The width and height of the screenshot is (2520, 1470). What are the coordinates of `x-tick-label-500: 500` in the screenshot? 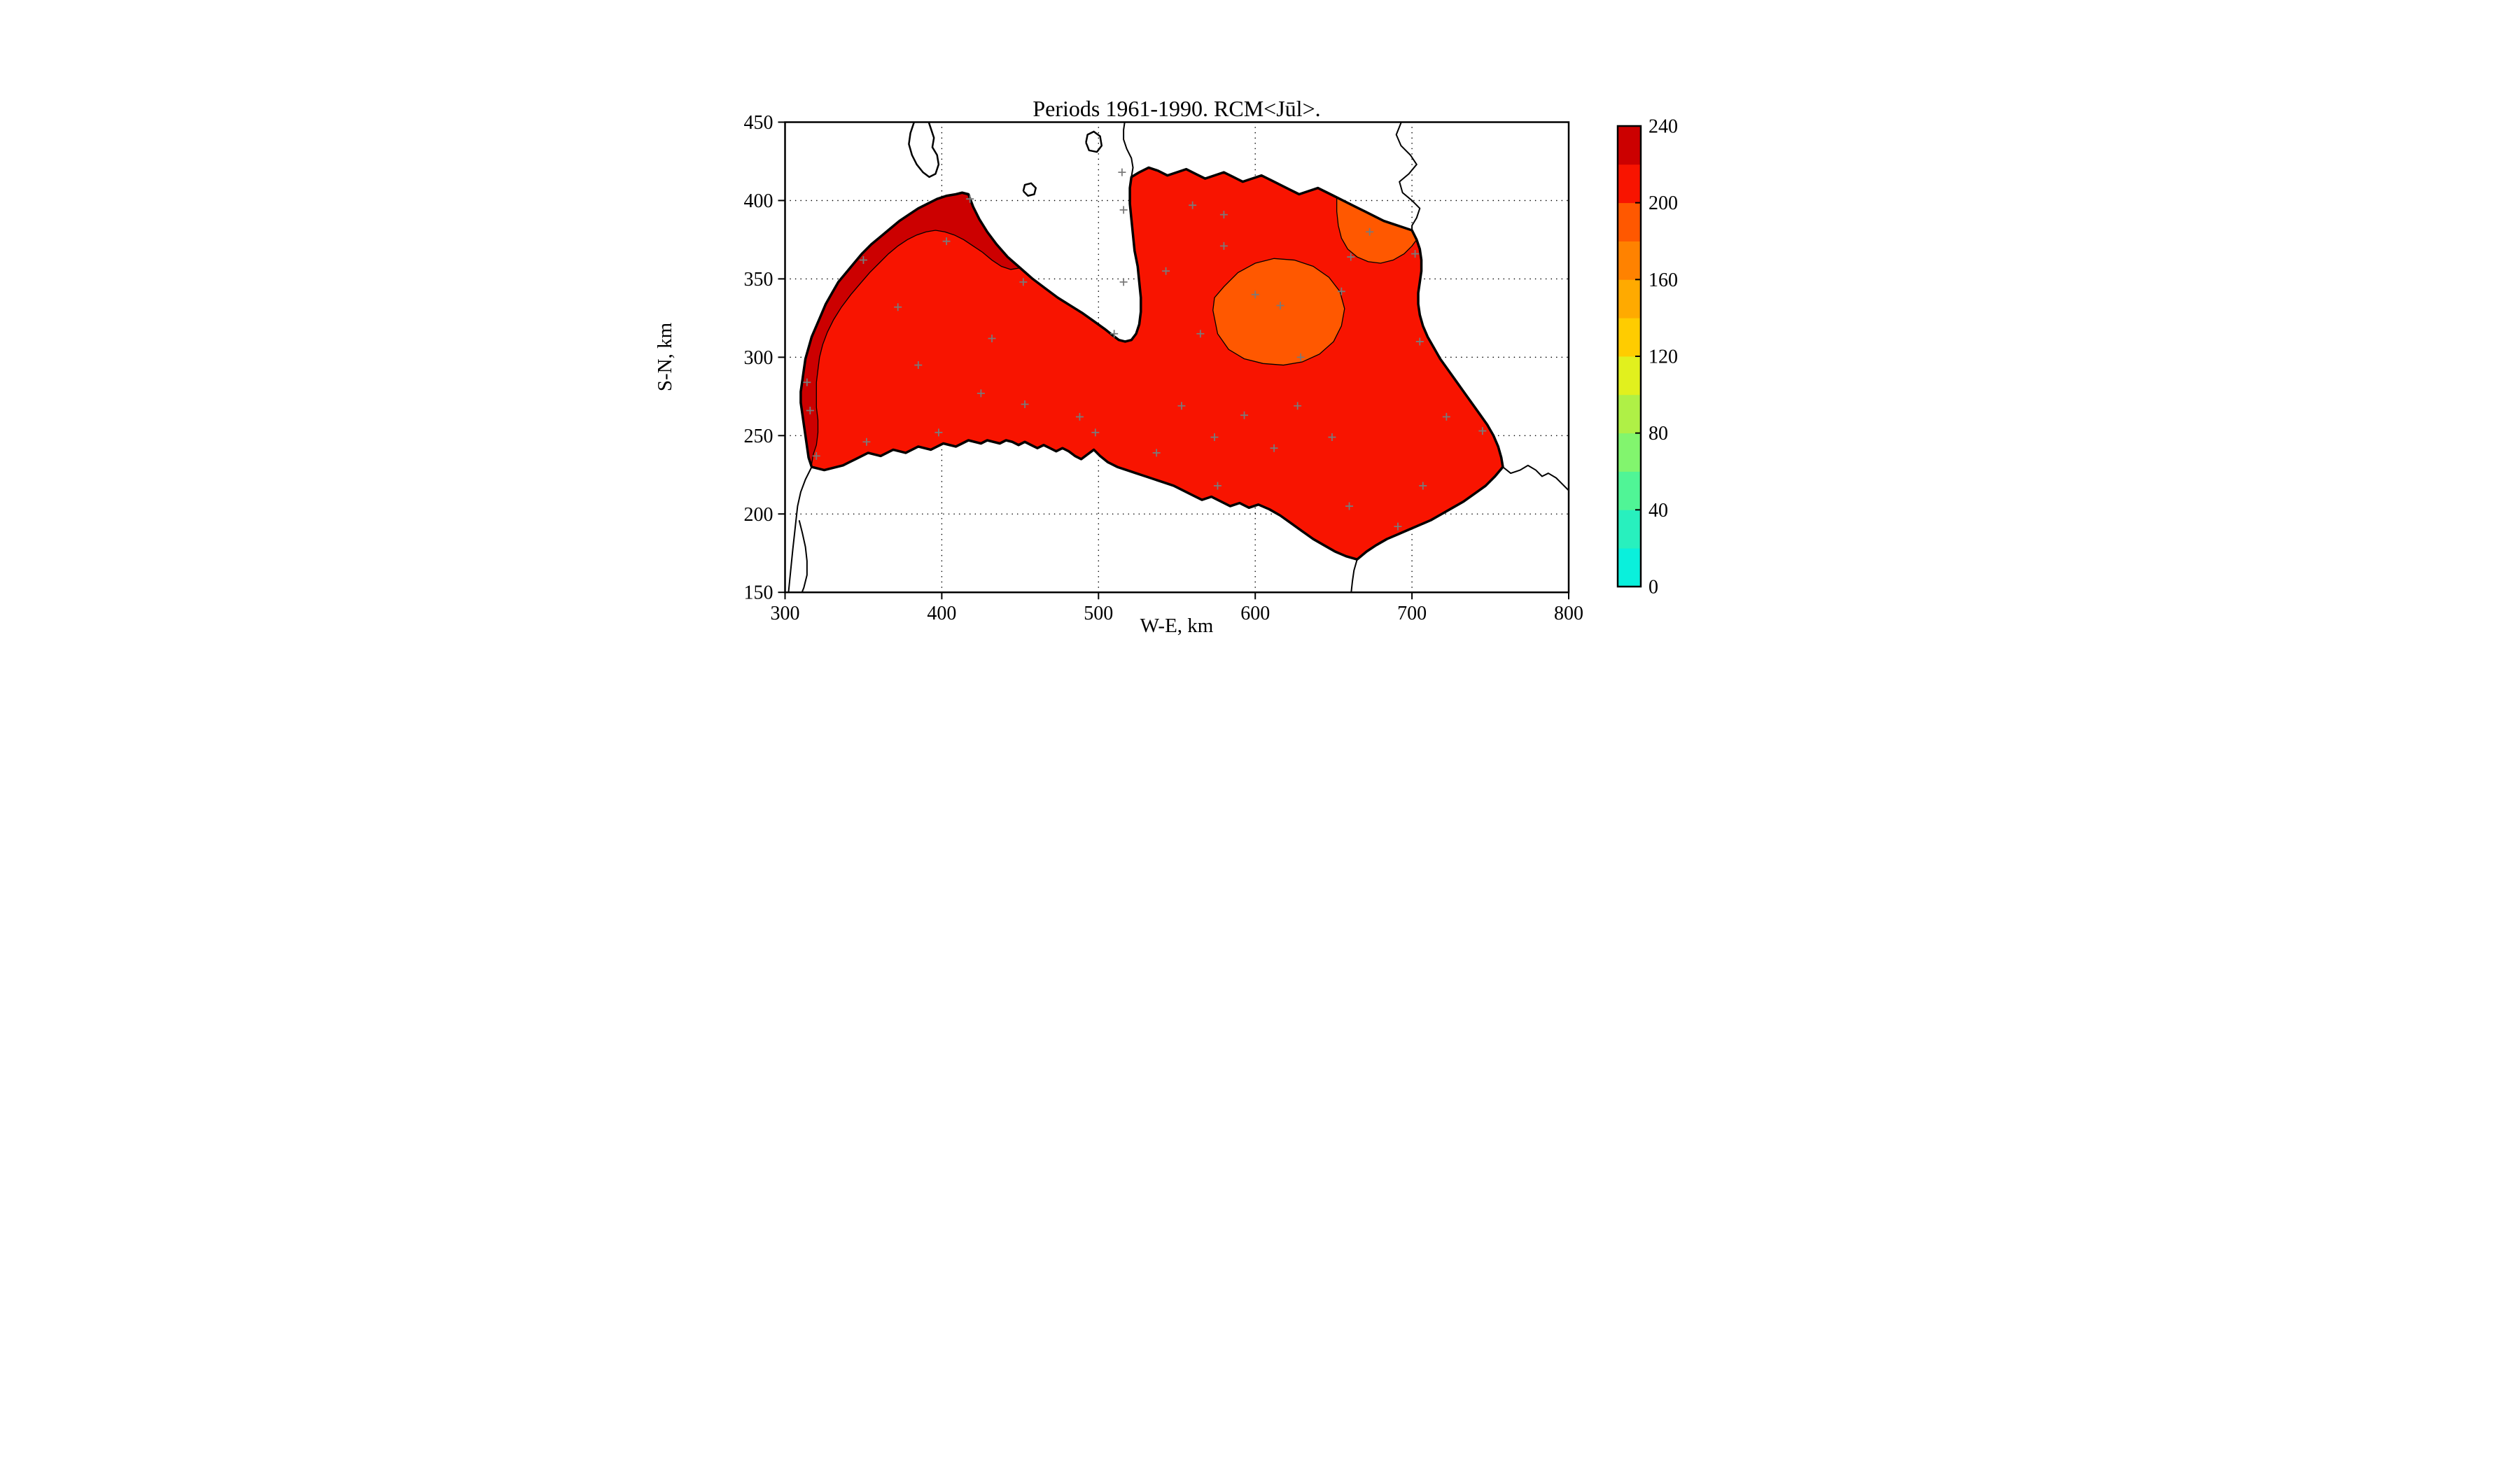 It's located at (1098, 613).